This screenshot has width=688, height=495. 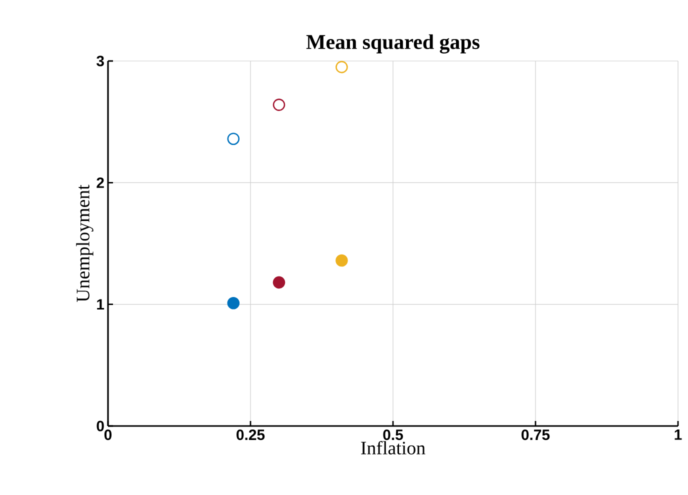 I want to click on y-axis-title: Unemployment, so click(x=85, y=243).